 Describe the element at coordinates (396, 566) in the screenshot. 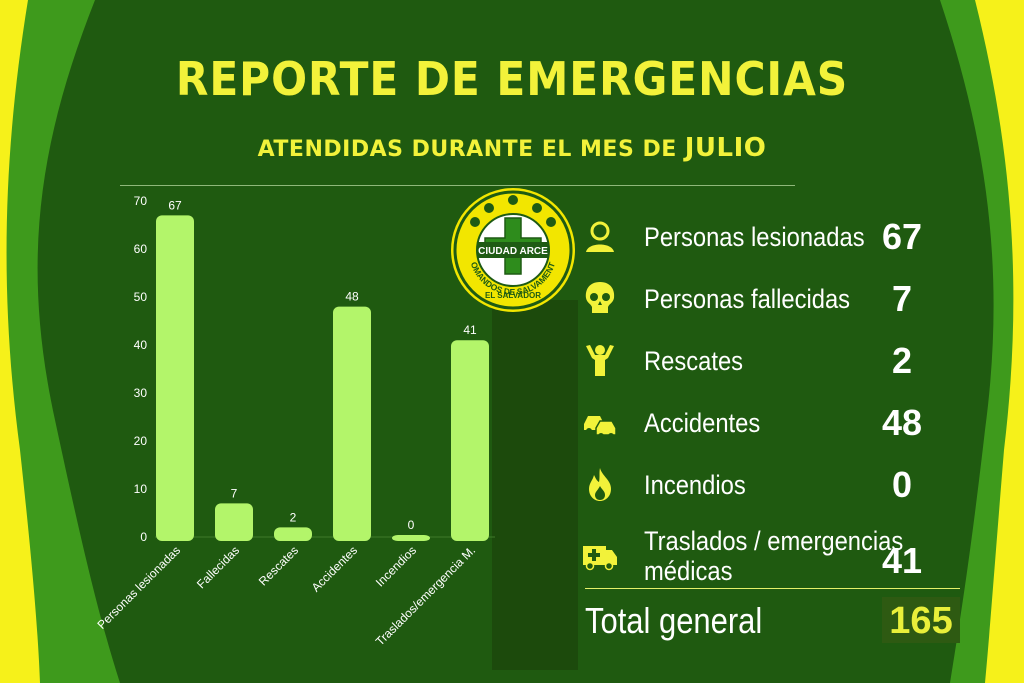

I see `x-tick-label: Incendios` at that location.